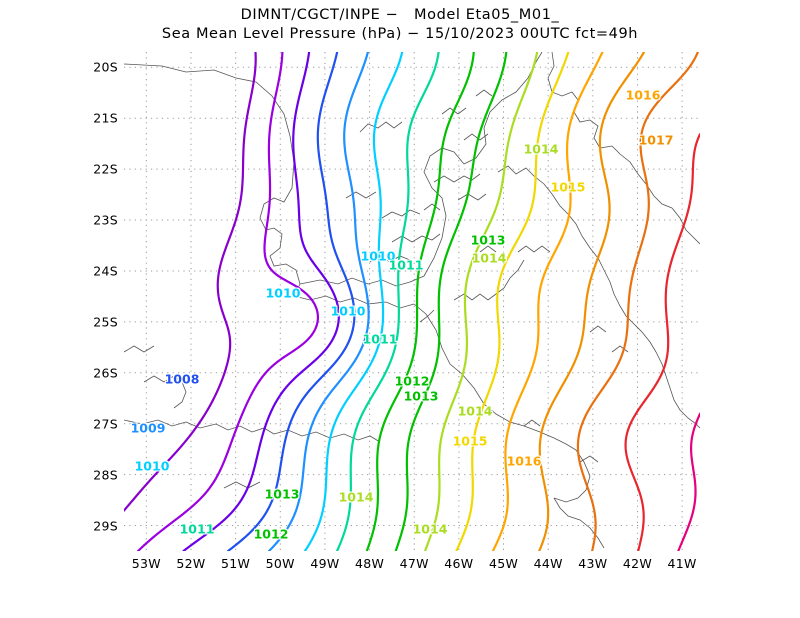 This screenshot has width=800, height=618. I want to click on x-tick-41W: 41W, so click(682, 563).